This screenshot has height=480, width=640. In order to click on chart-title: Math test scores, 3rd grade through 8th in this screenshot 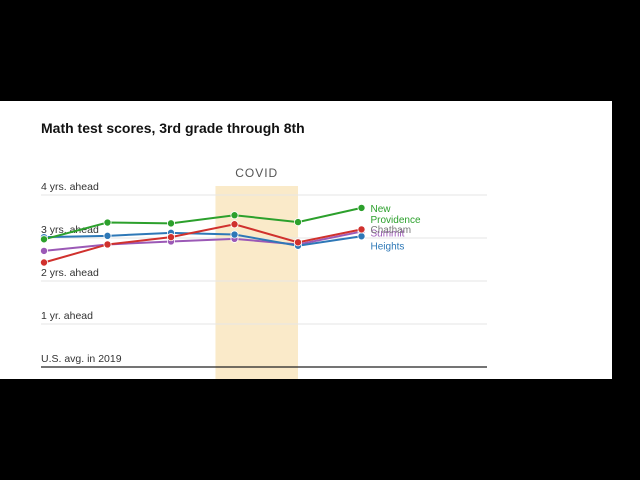, I will do `click(173, 128)`.